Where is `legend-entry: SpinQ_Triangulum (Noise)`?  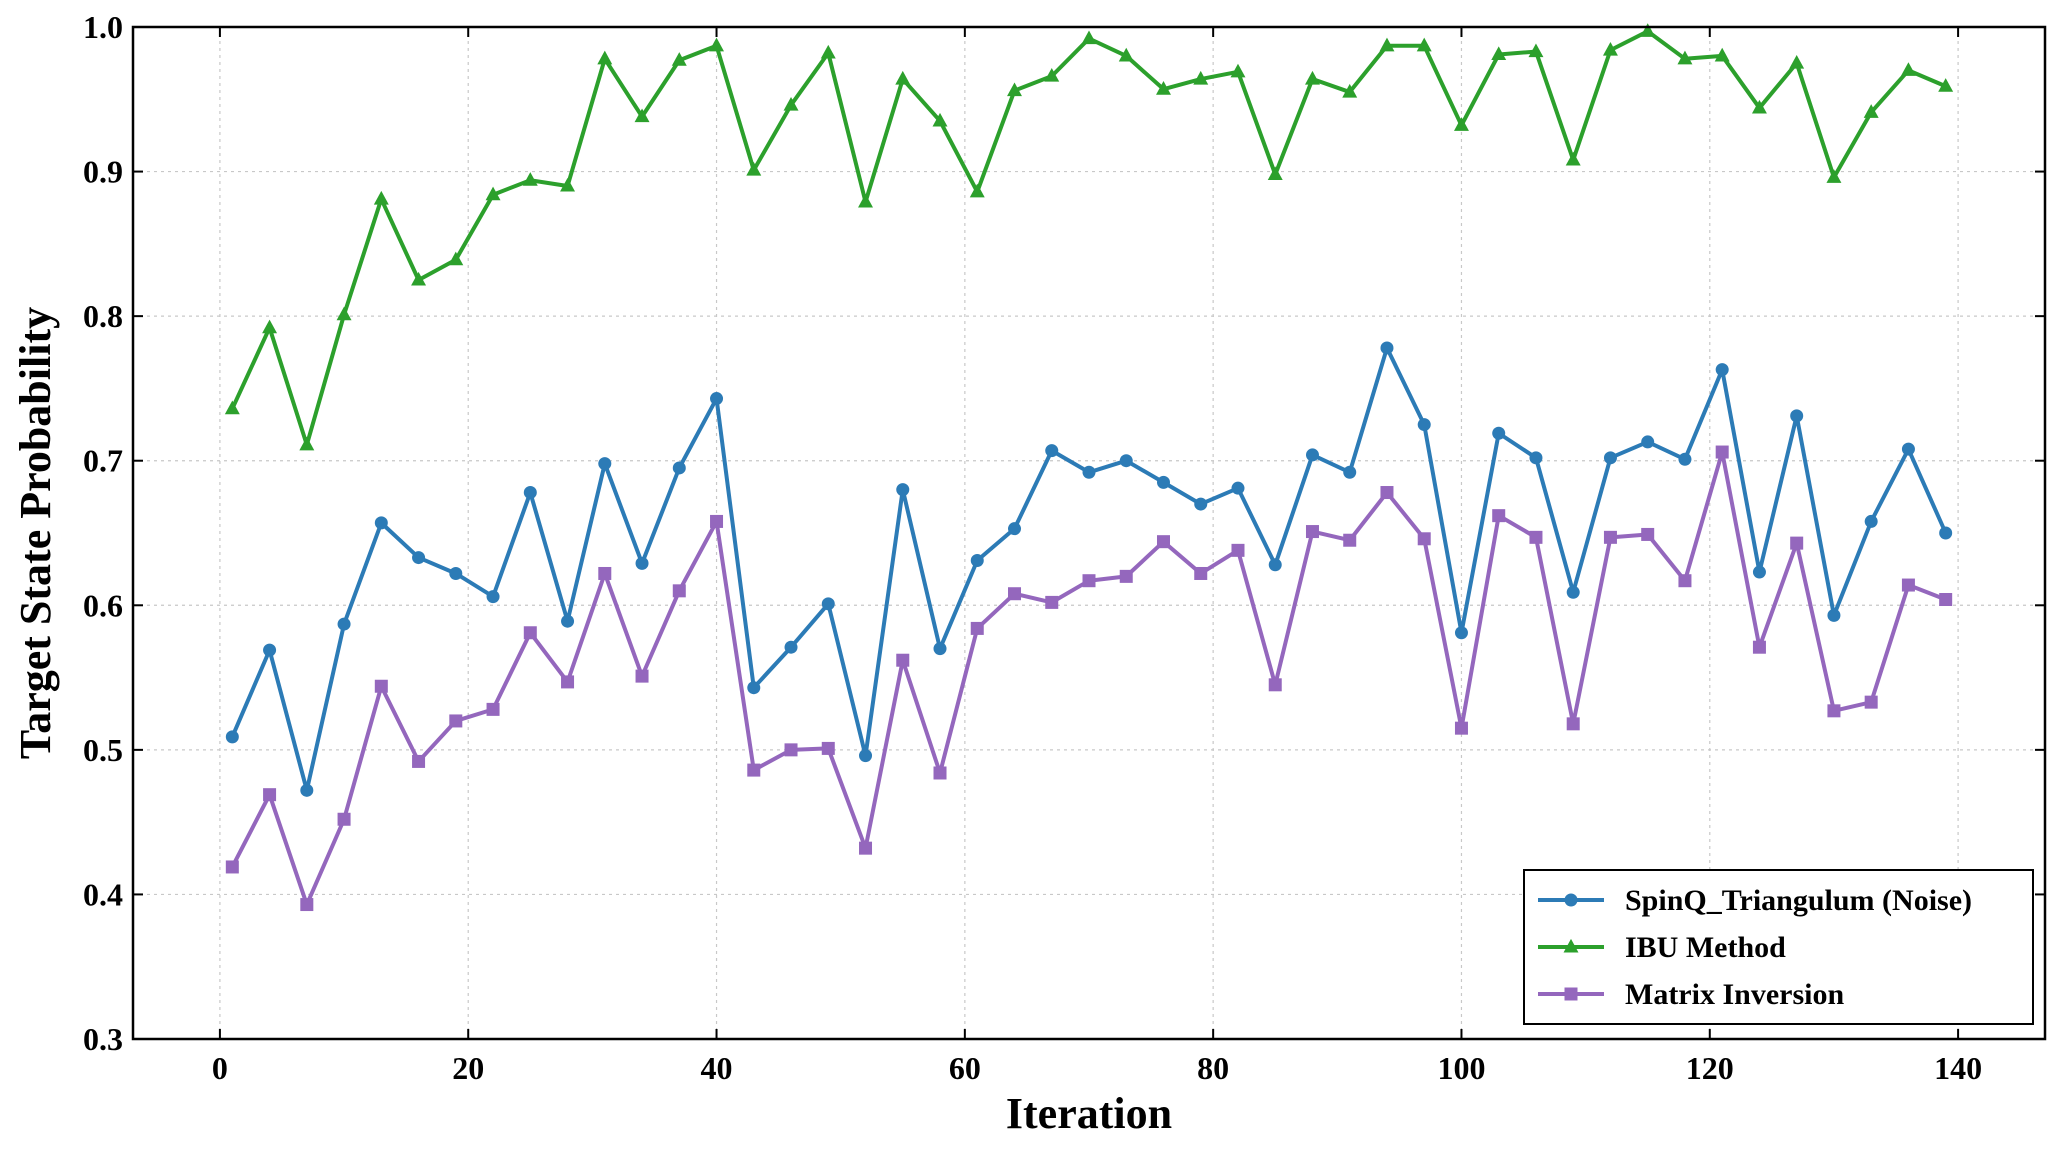
legend-entry: SpinQ_Triangulum (Noise) is located at coordinates (1755, 900).